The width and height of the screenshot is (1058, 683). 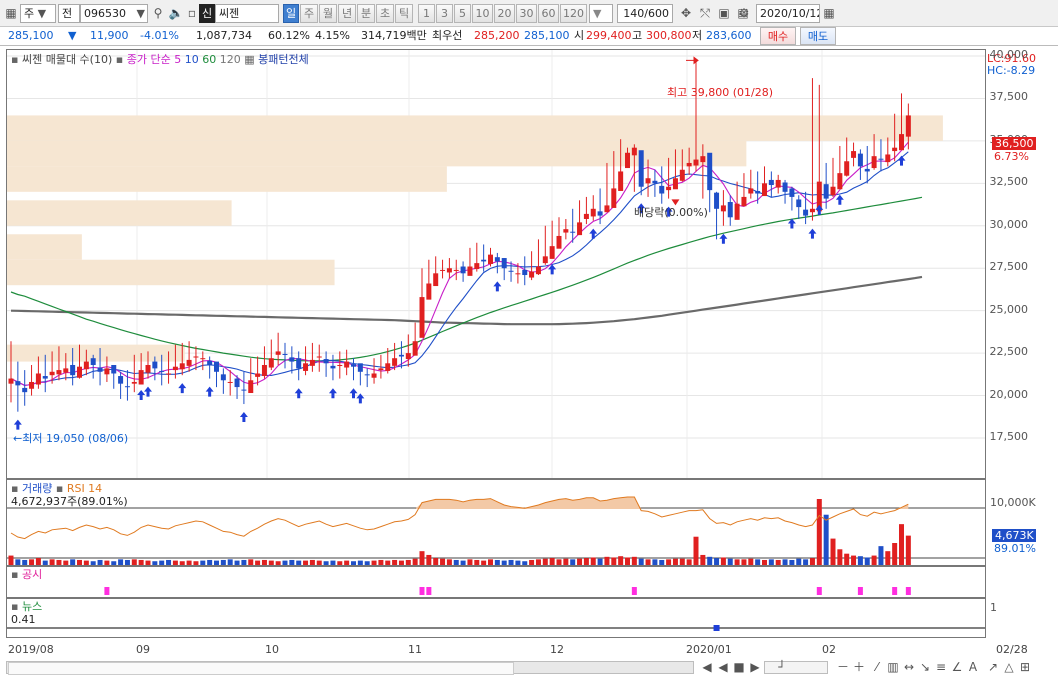 What do you see at coordinates (504, 13) in the screenshot?
I see `interval-20: 20` at bounding box center [504, 13].